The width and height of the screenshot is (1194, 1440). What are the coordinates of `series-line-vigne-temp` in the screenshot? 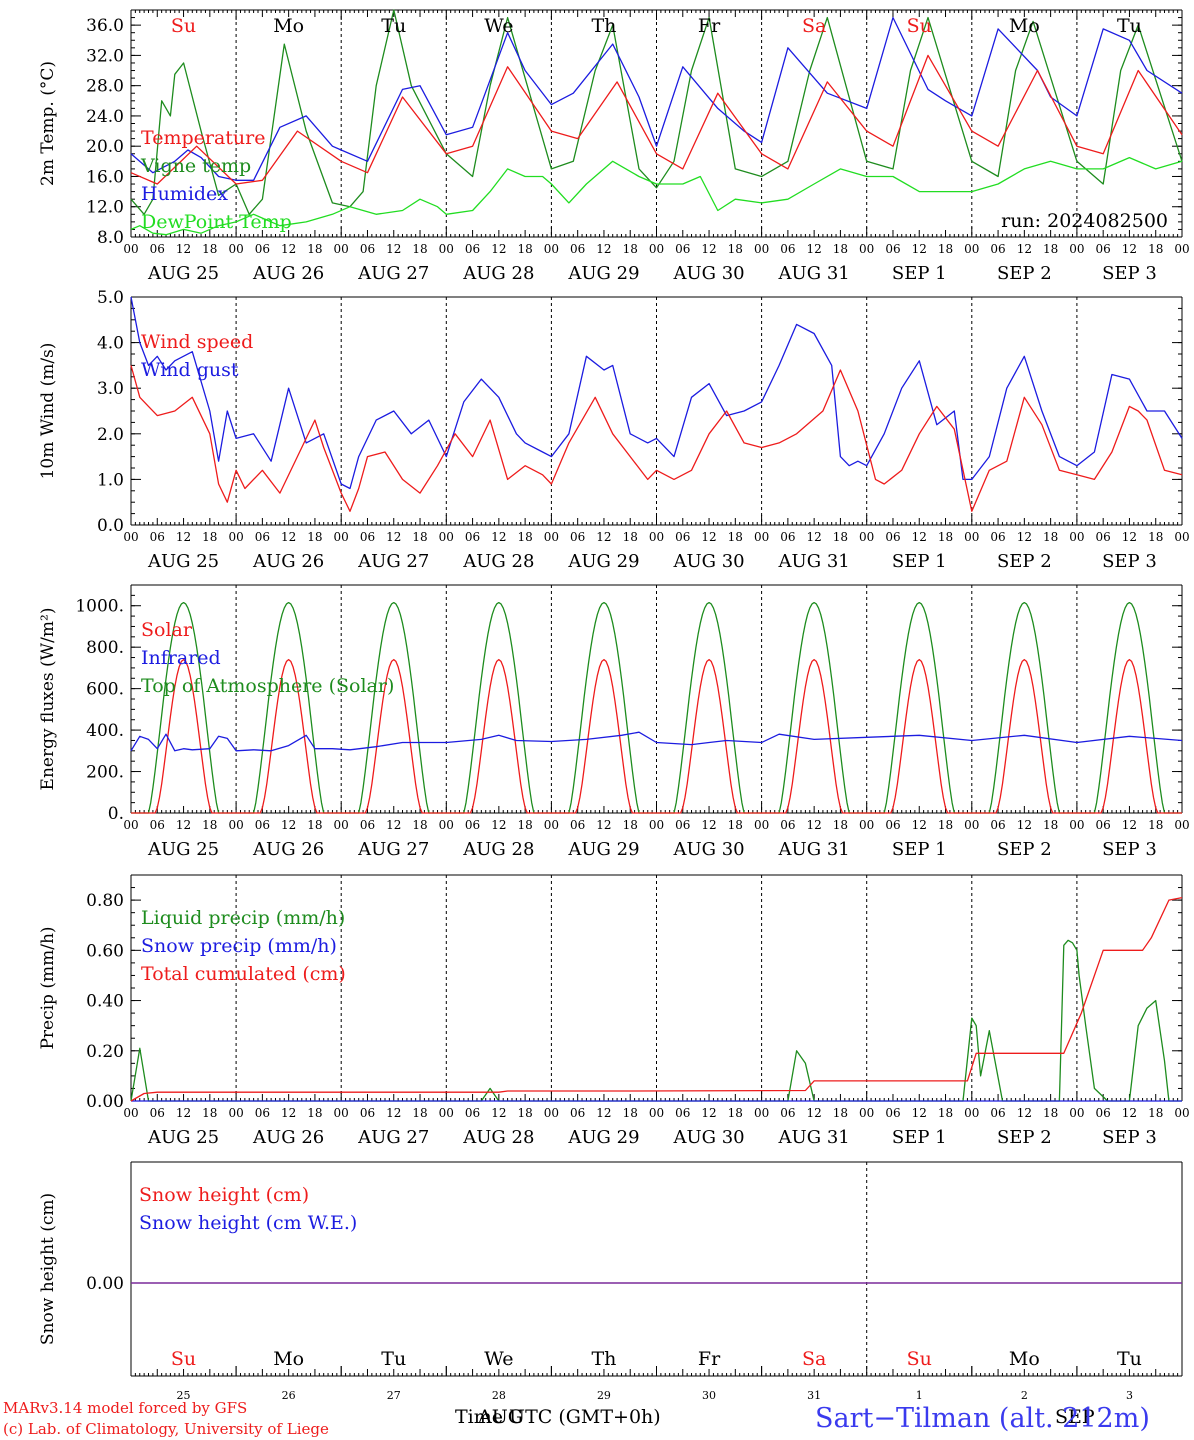 It's located at (656, 112).